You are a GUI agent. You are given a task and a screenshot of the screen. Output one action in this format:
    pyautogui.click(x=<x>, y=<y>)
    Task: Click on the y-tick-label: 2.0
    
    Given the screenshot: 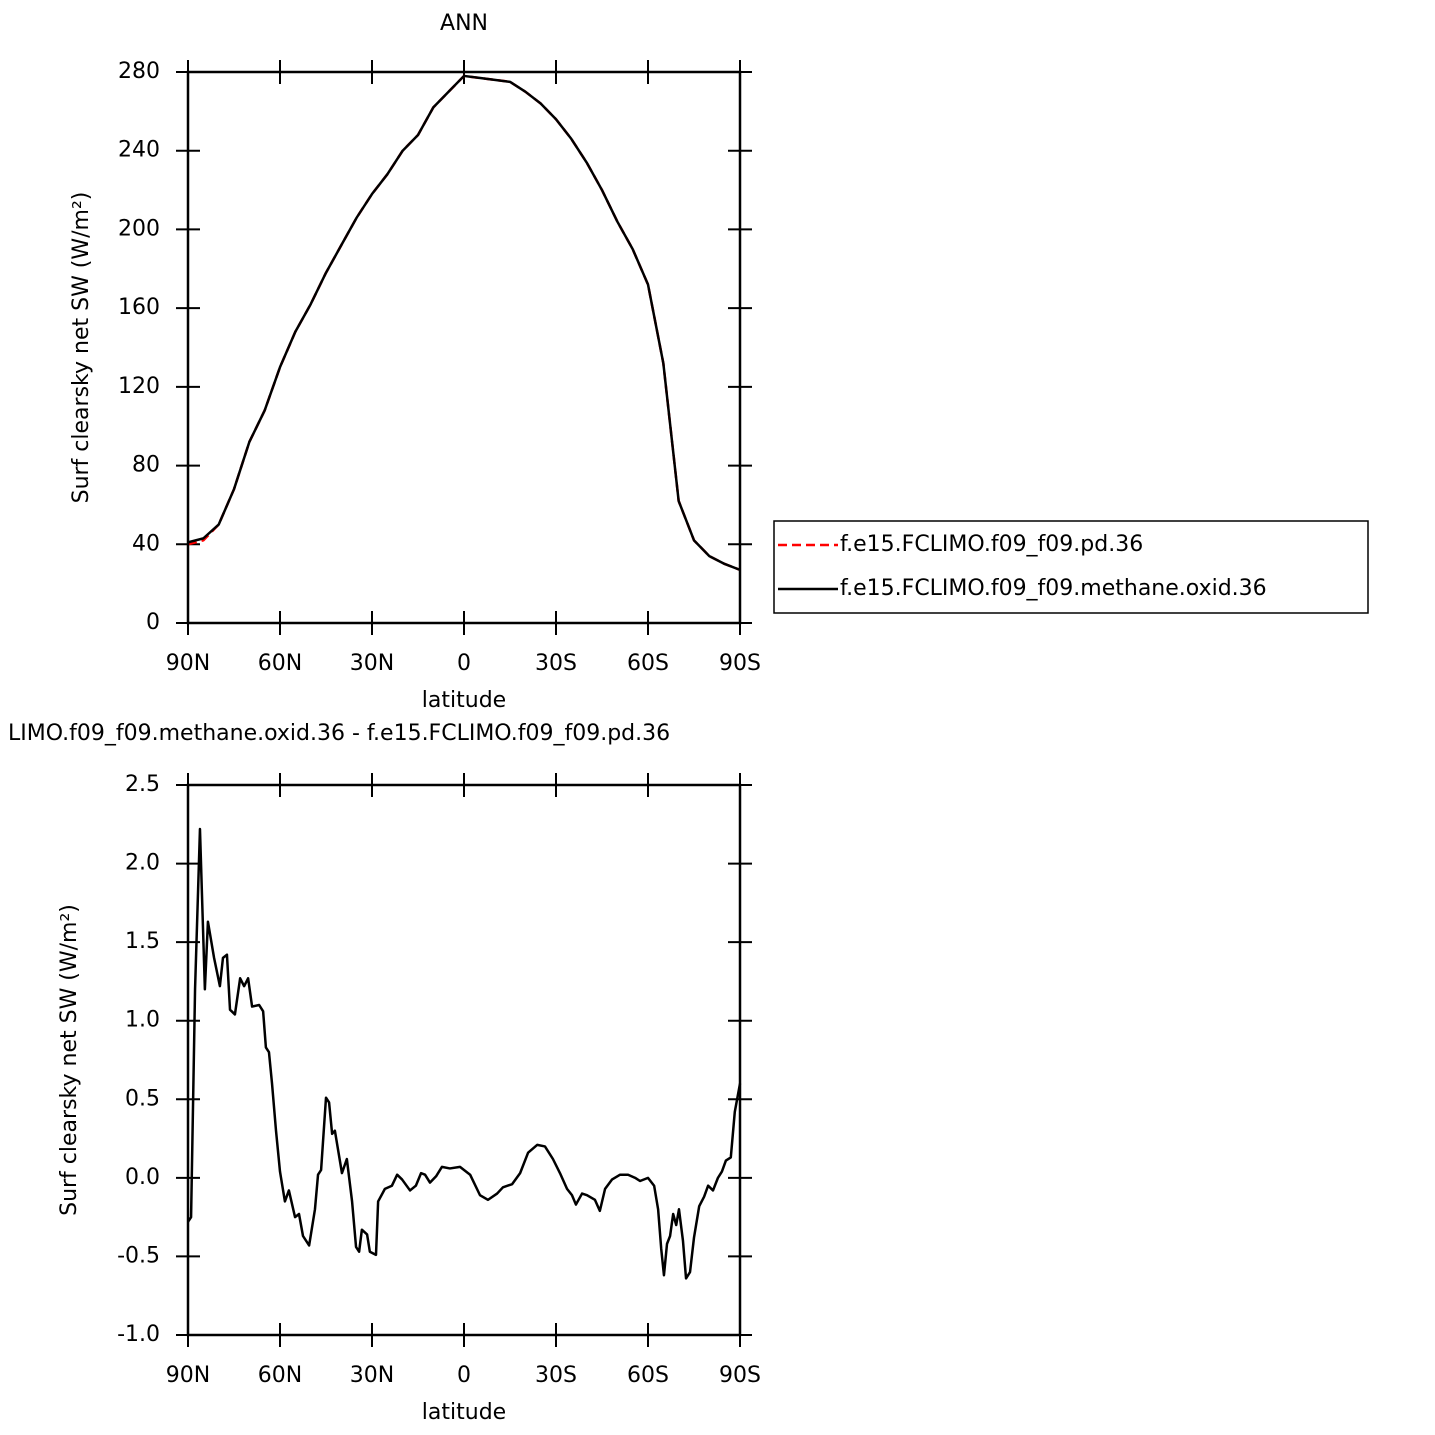 What is the action you would take?
    pyautogui.click(x=142, y=863)
    